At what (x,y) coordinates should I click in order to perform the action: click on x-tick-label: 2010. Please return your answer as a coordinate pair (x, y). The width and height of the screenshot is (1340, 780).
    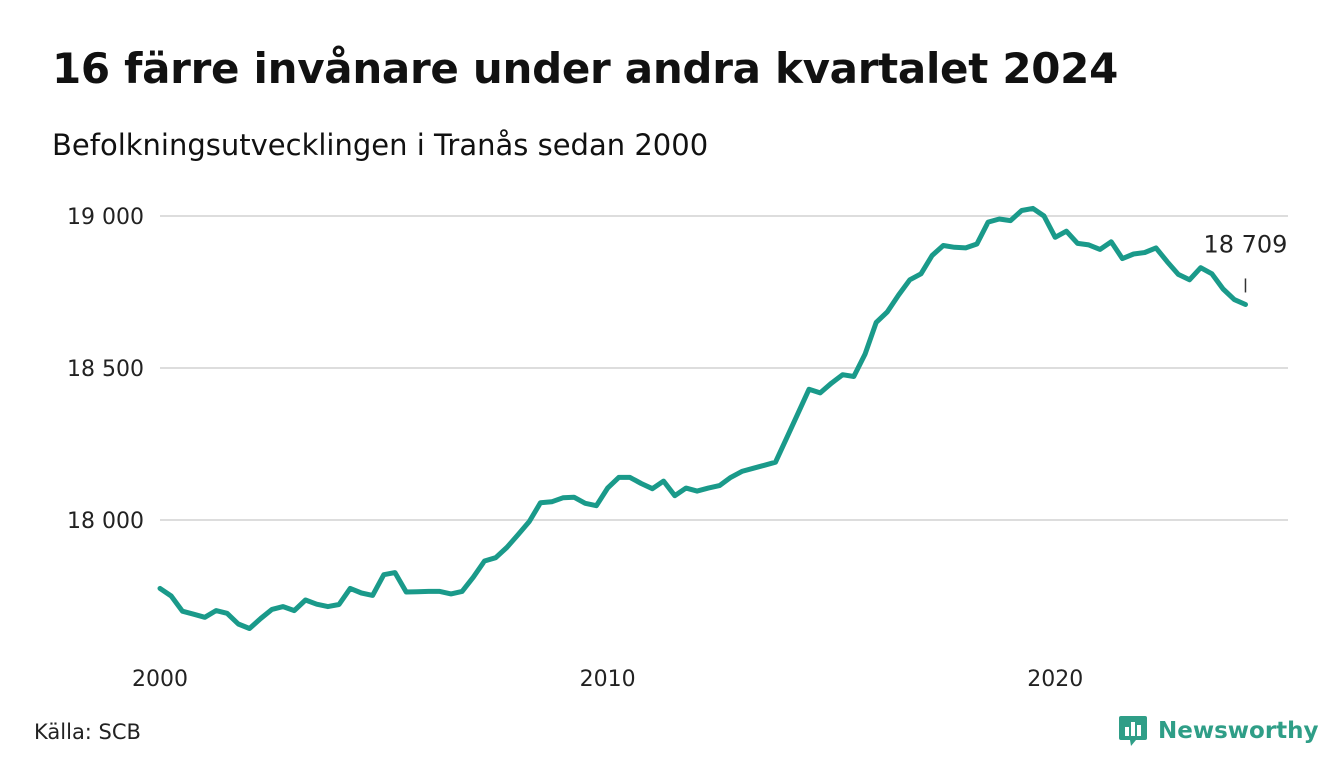
    Looking at the image, I should click on (608, 679).